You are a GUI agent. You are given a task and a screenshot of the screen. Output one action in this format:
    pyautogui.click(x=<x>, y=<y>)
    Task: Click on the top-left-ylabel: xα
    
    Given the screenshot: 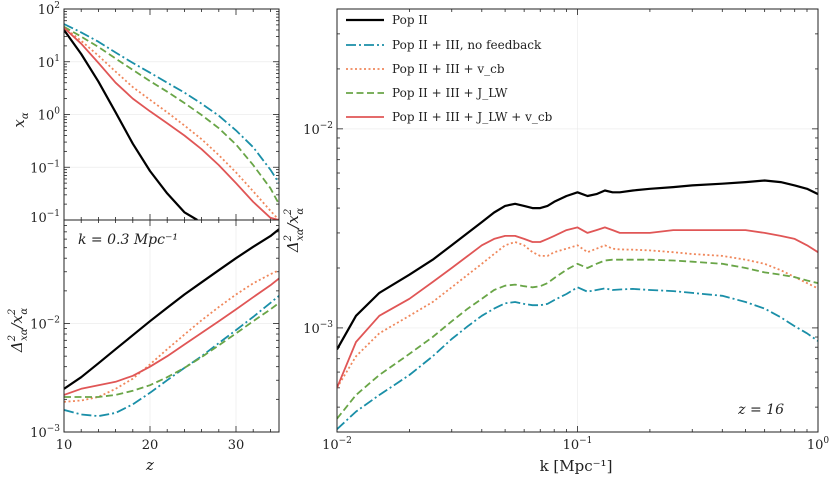 What is the action you would take?
    pyautogui.click(x=20, y=119)
    